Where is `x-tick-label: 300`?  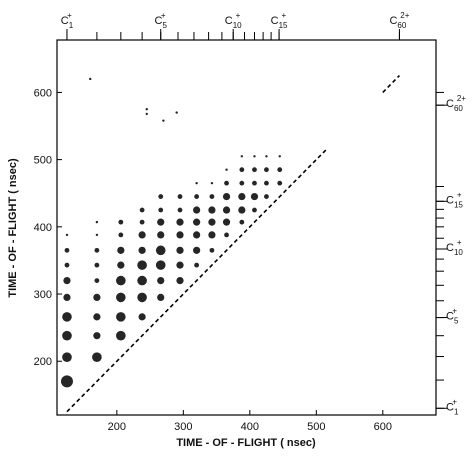 x-tick-label: 300 is located at coordinates (183, 427).